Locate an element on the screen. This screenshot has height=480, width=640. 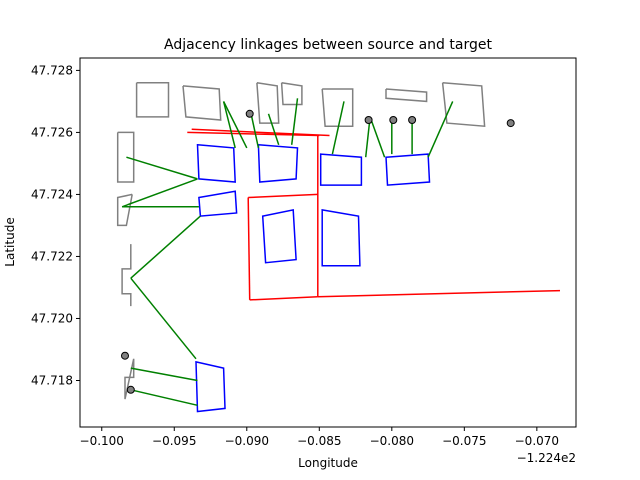
x-tick-label: −0.095 is located at coordinates (174, 441).